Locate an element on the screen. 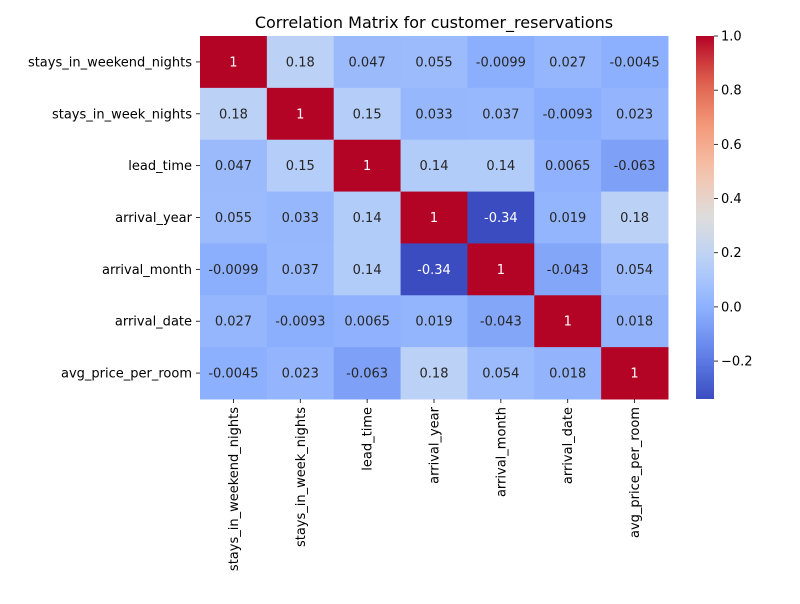 Image resolution: width=800 pixels, height=604 pixels. cell-annotation: 0.054 is located at coordinates (500, 374).